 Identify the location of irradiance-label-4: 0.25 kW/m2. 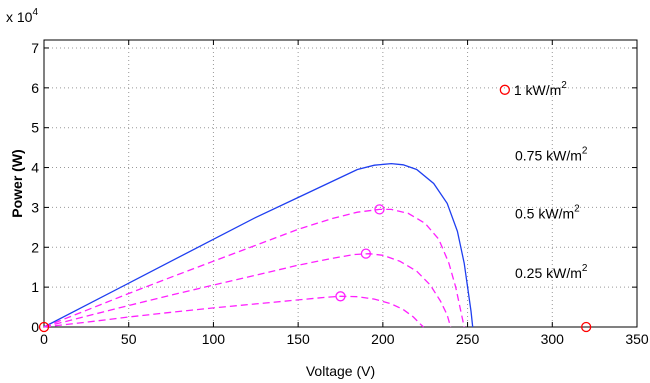
(551, 272).